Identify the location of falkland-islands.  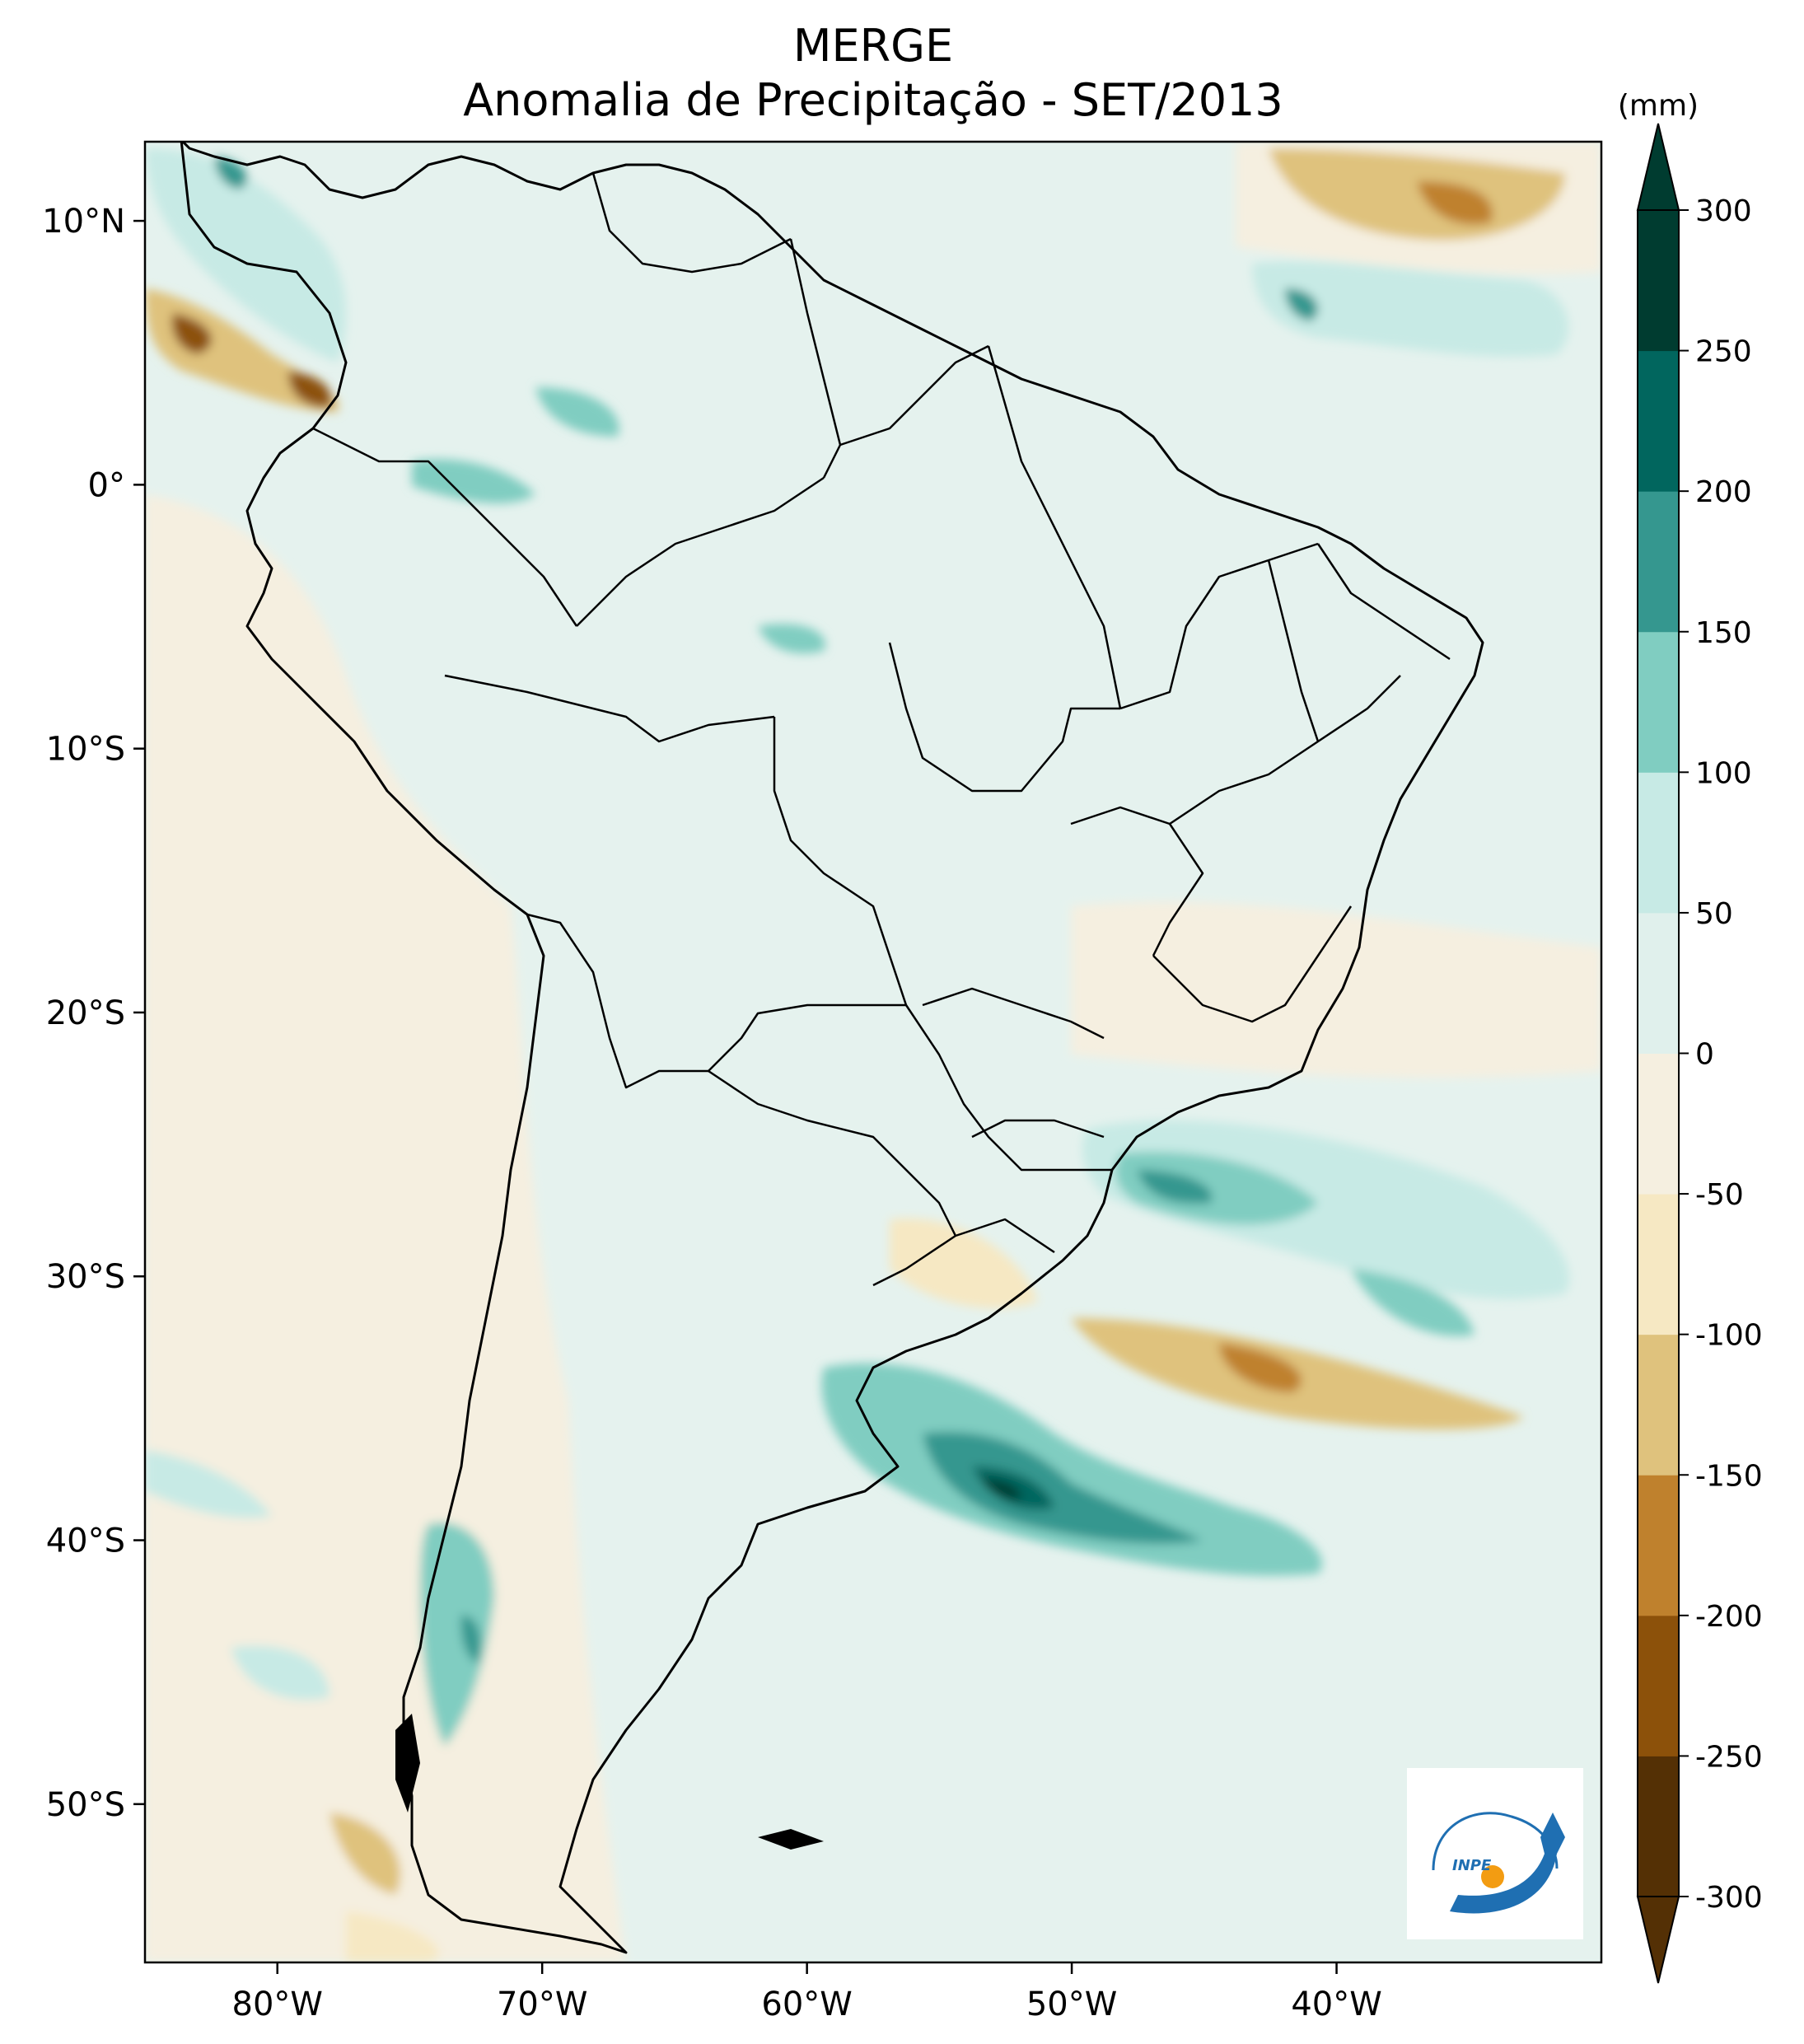
(791, 1839).